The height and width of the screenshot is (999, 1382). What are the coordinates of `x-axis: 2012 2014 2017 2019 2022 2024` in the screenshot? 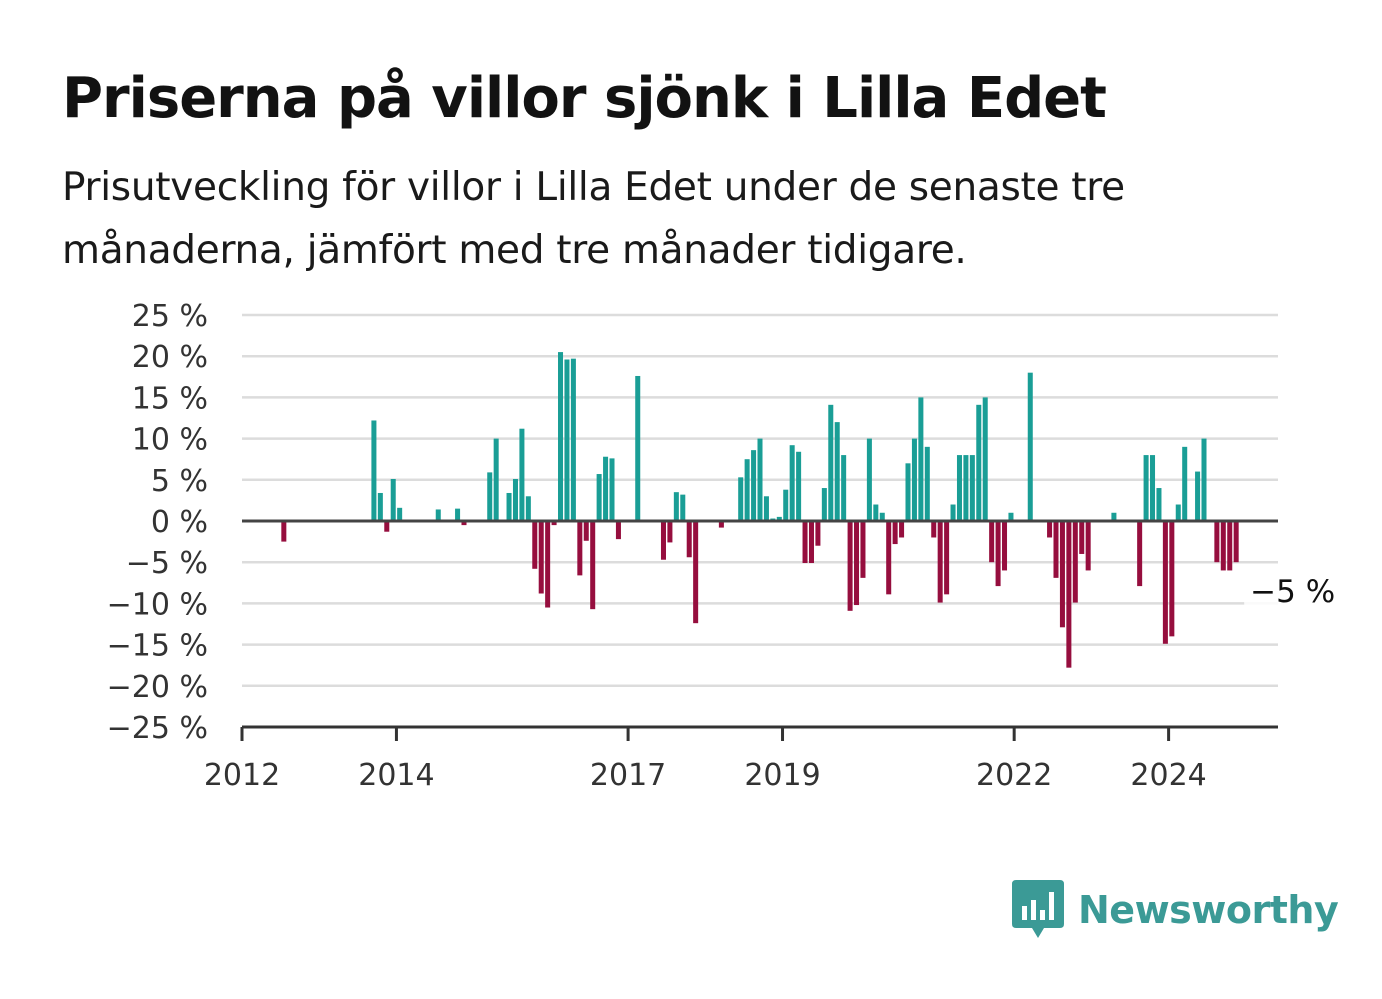 It's located at (741, 759).